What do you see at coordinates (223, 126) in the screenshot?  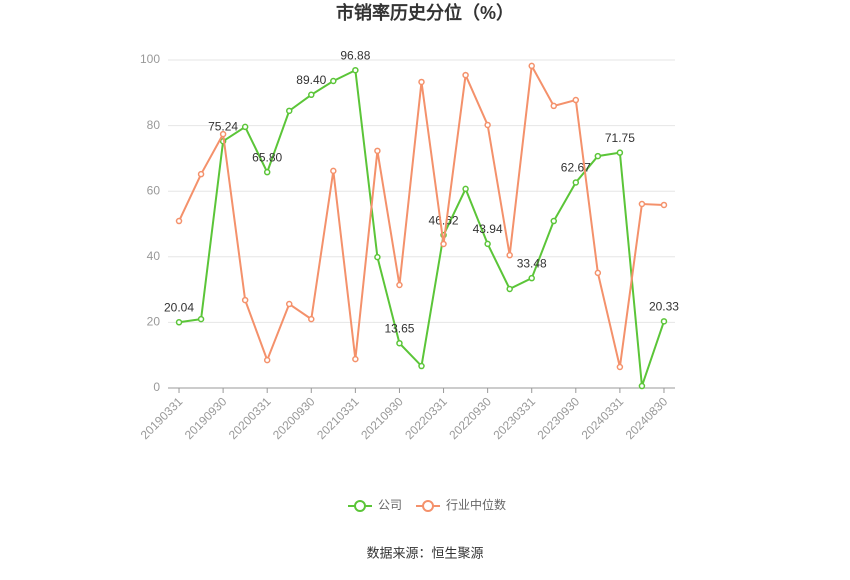 I see `data-label: 75.24` at bounding box center [223, 126].